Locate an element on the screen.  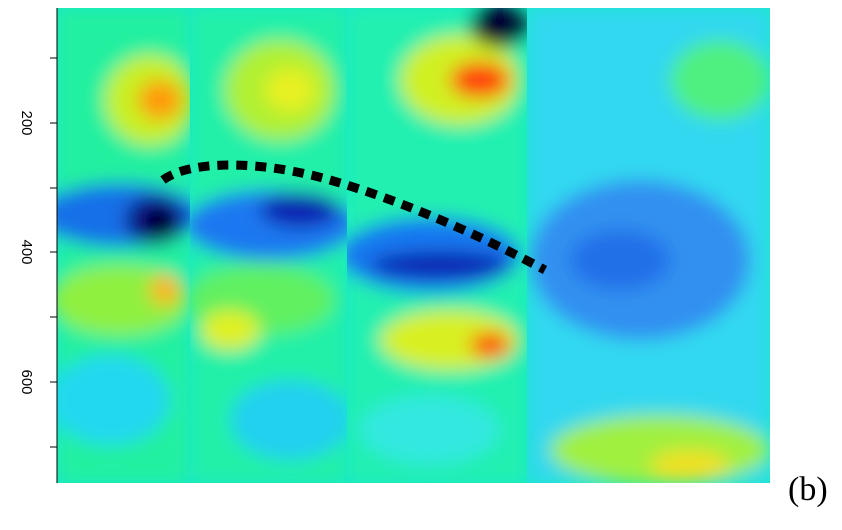
y-tick-label: 400 is located at coordinates (26, 251).